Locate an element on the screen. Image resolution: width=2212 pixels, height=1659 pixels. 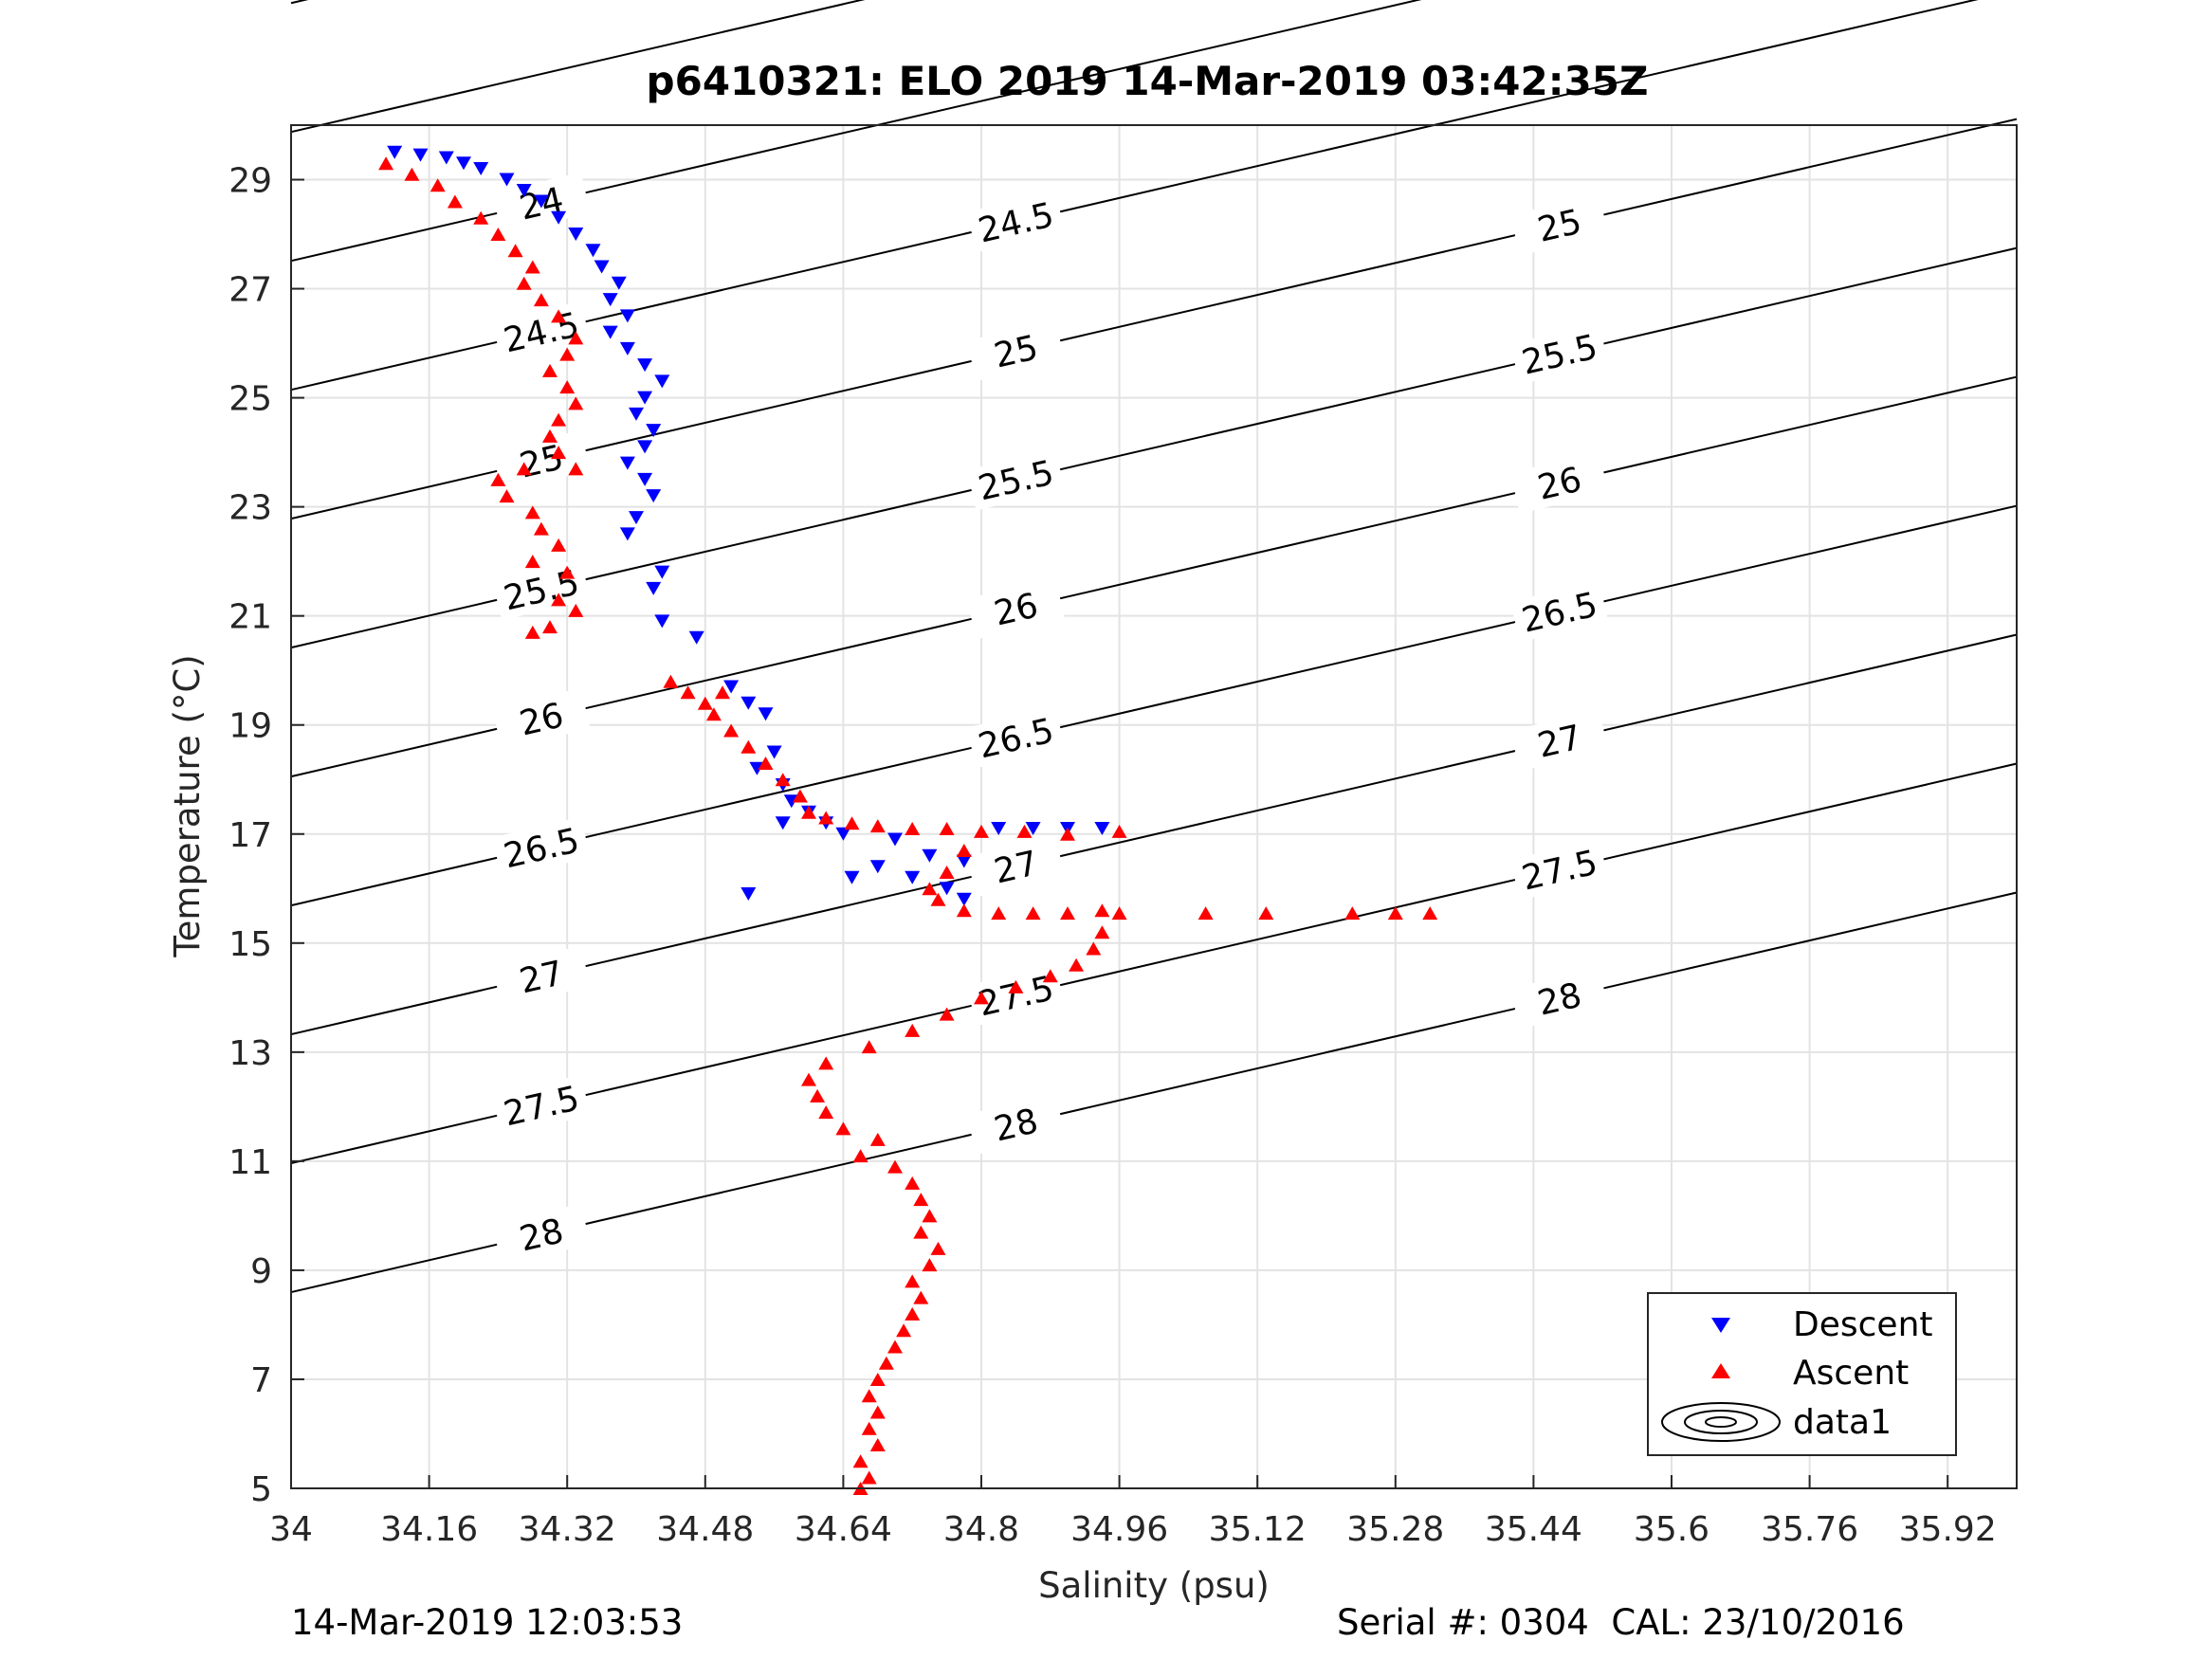
legend-box is located at coordinates (1802, 1374).